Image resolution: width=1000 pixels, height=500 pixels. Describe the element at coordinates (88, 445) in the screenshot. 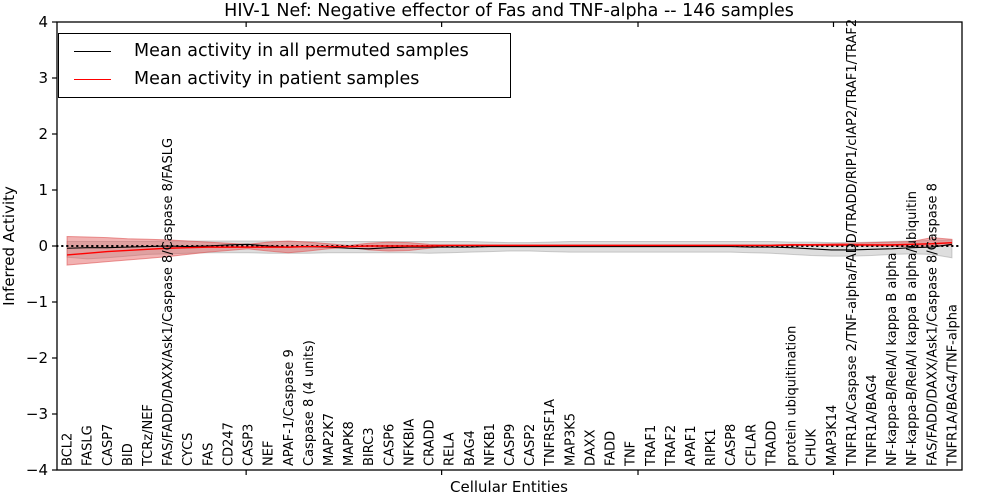

I see `x-tick-label: FASLG` at that location.